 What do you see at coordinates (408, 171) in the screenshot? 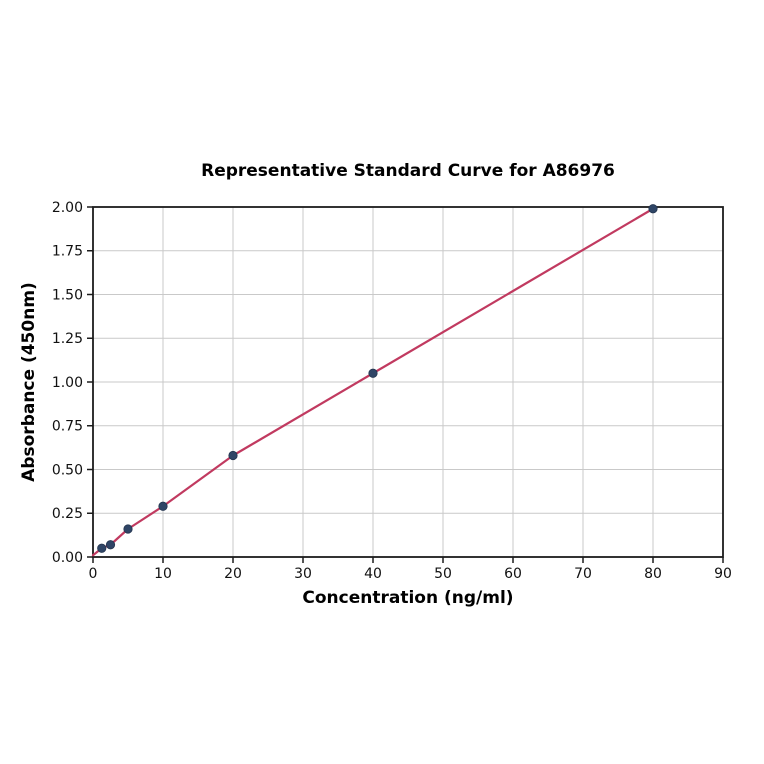
I see `chart-title: Representative Standard Curve for A86976` at bounding box center [408, 171].